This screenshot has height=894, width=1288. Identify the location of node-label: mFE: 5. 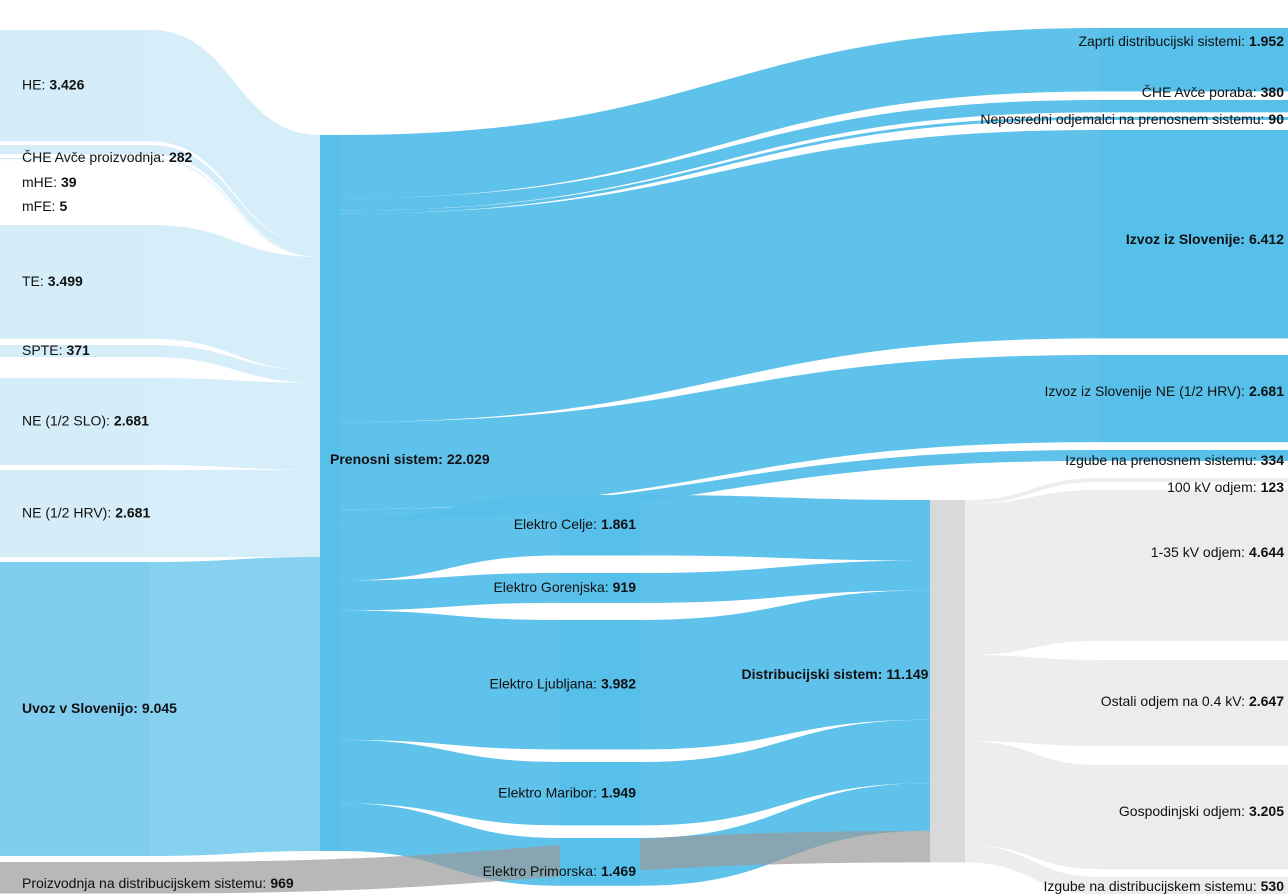
(44, 206).